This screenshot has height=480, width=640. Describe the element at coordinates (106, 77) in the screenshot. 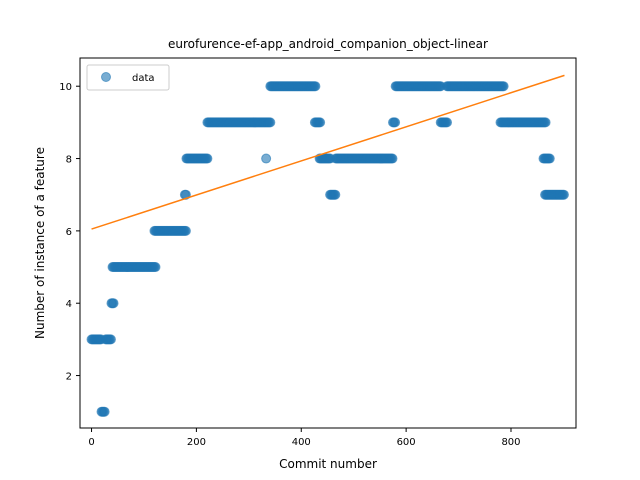

I see `legend-marker-data` at that location.